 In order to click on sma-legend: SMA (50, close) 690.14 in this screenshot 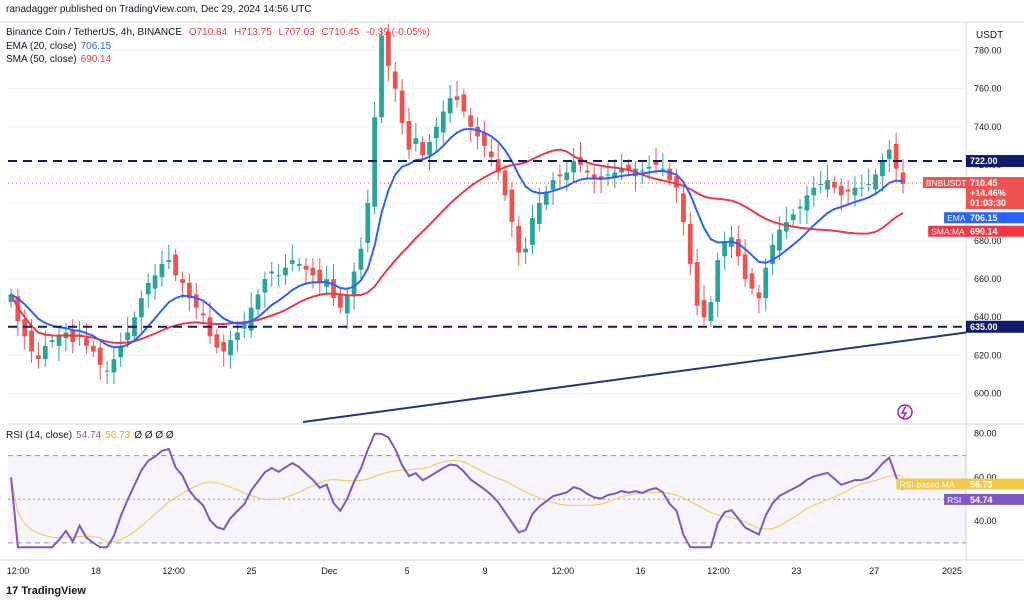, I will do `click(59, 59)`.